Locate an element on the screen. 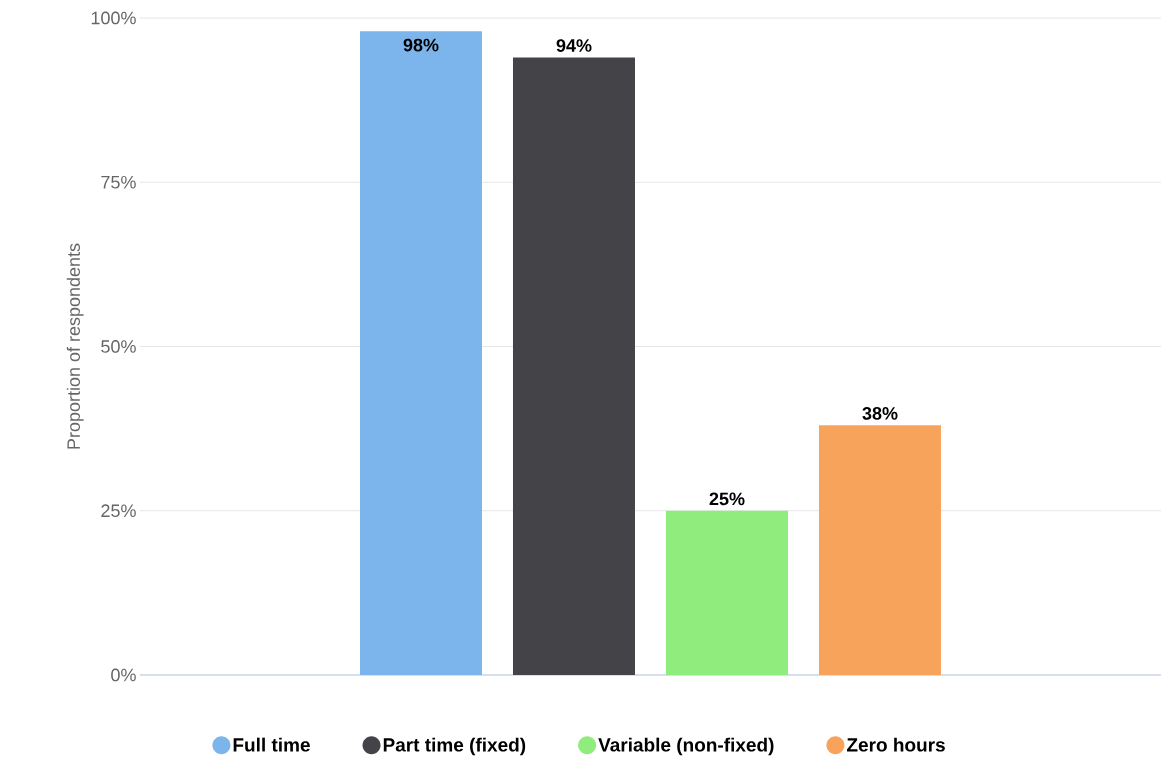 The width and height of the screenshot is (1161, 761). legend-label: Part time (fixed) is located at coordinates (454, 746).